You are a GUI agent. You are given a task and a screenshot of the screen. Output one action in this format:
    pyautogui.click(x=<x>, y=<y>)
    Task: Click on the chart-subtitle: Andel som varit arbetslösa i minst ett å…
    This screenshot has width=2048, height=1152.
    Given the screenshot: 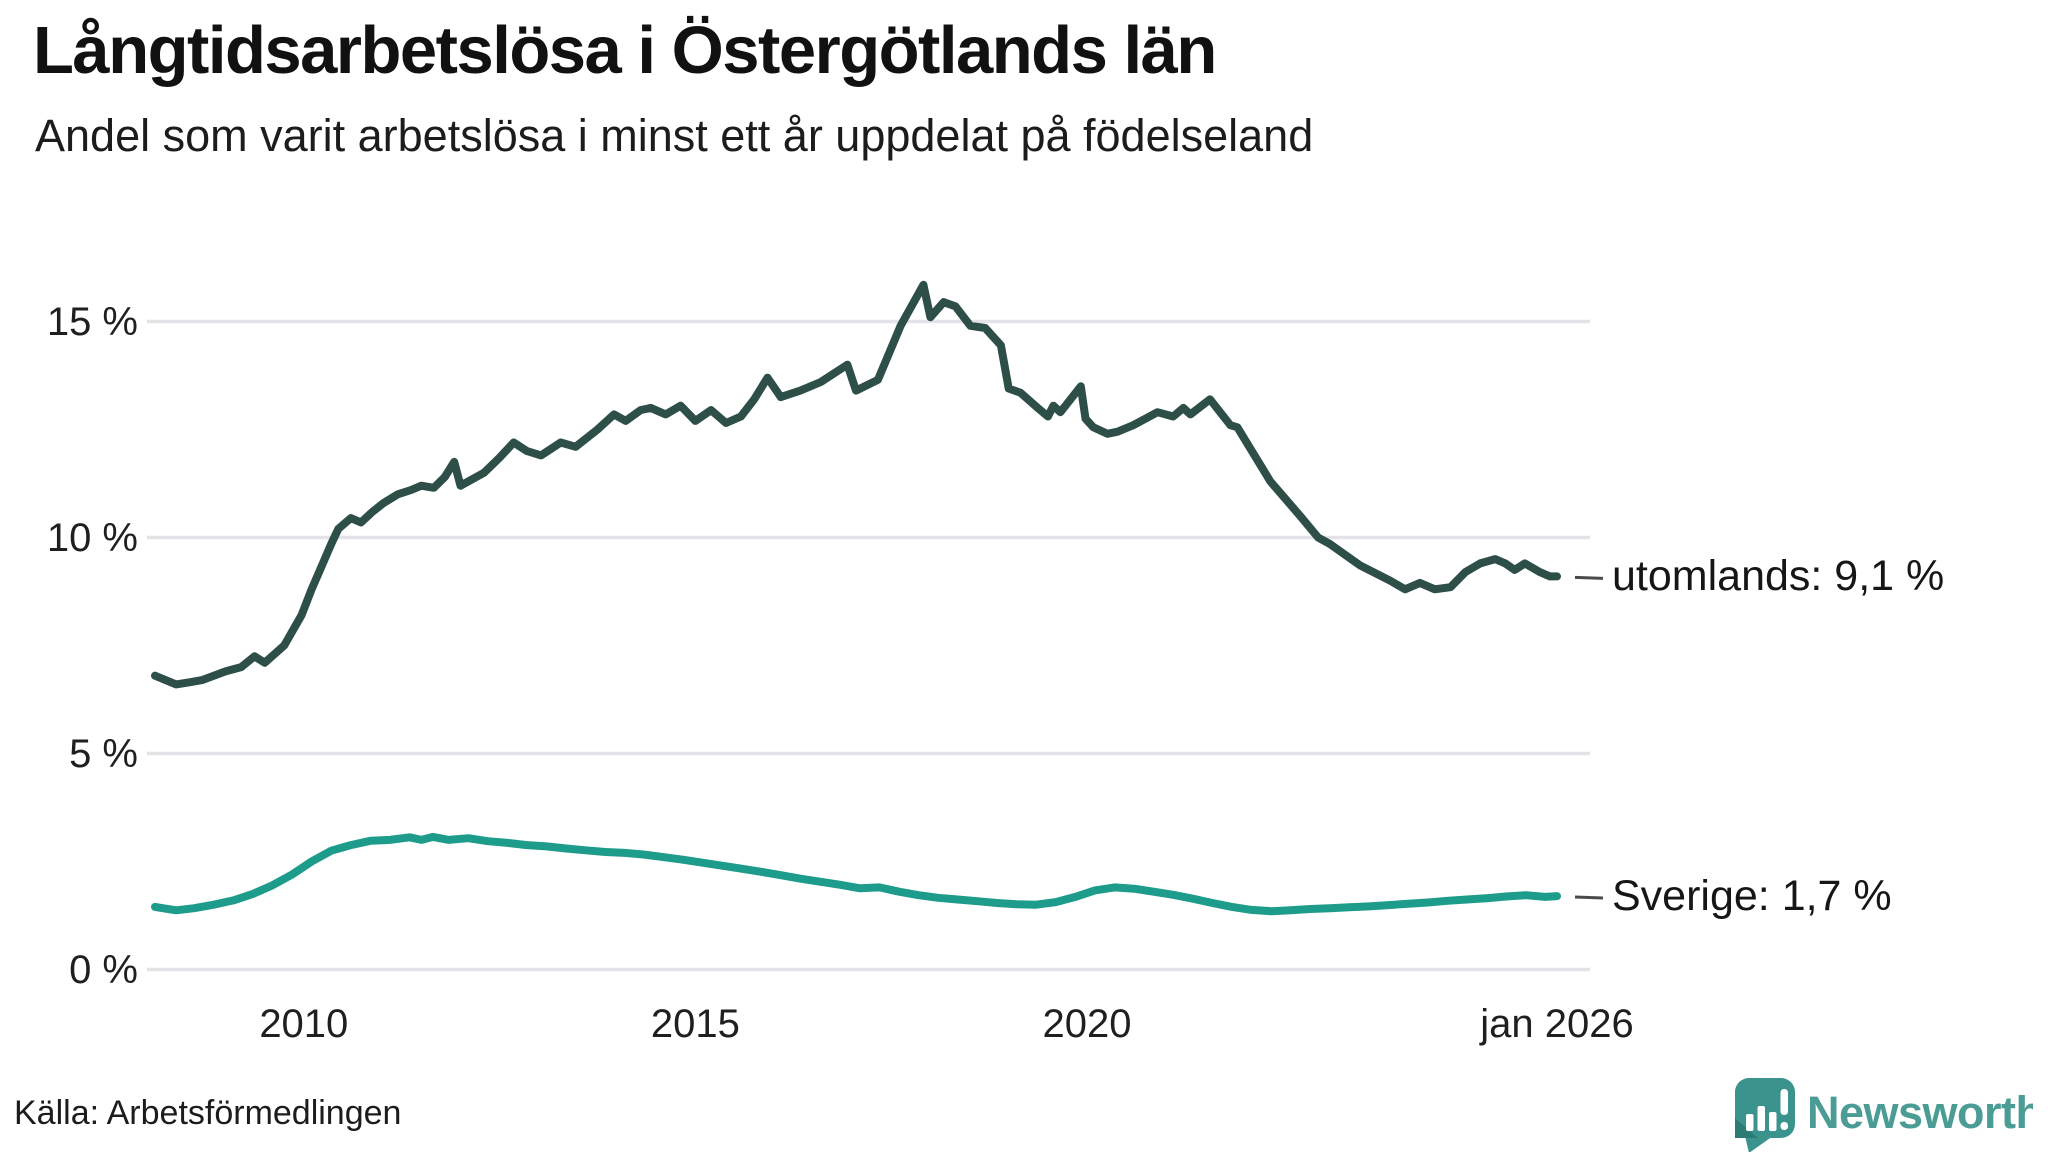 What is the action you would take?
    pyautogui.click(x=674, y=135)
    